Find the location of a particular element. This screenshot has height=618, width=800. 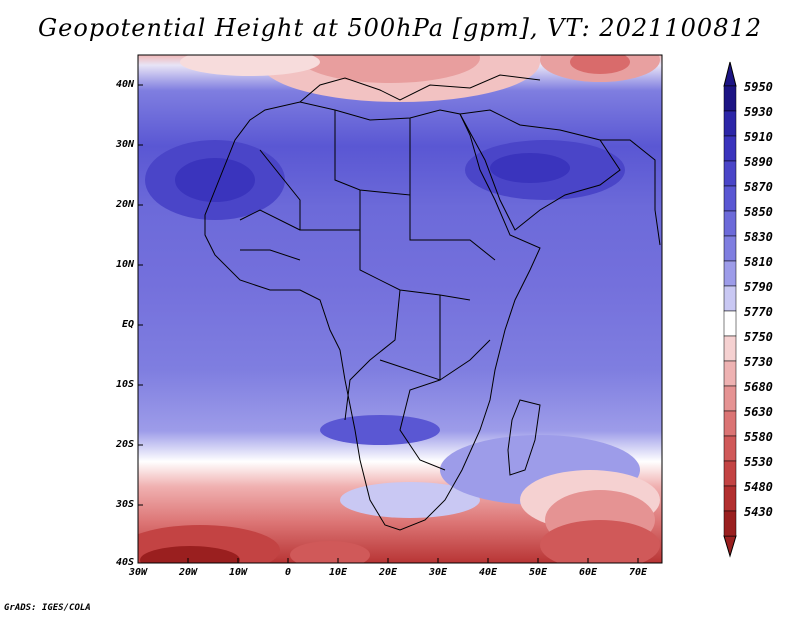

colorbar-label: 5750 is located at coordinates (758, 337).